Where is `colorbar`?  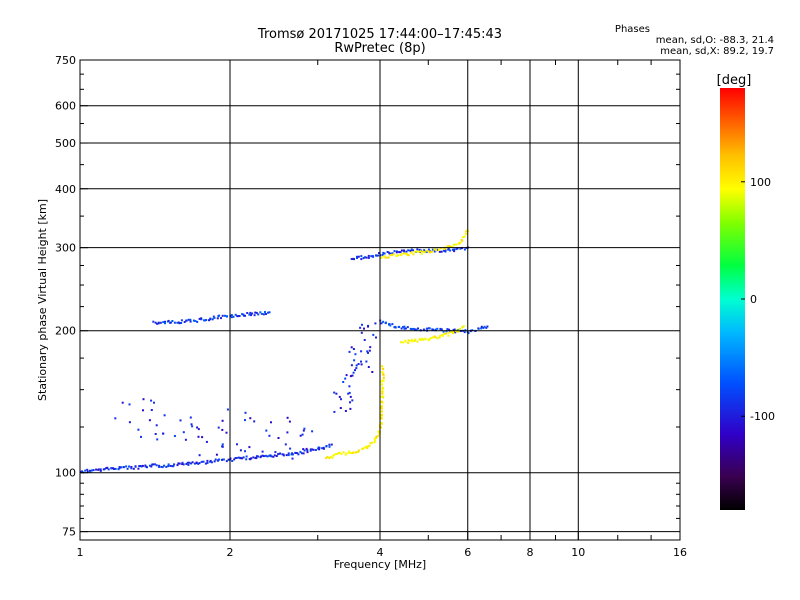 colorbar is located at coordinates (732, 299).